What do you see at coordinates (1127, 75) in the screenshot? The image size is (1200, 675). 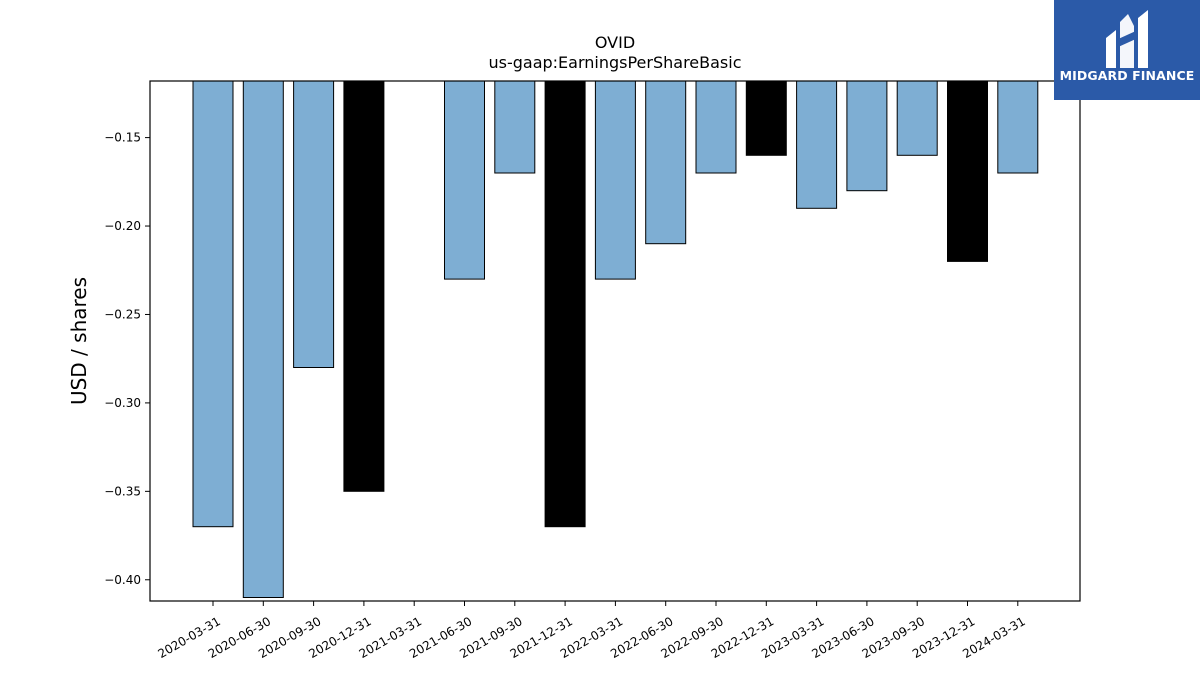 I see `logo-text: MIDGARD FINANCE` at bounding box center [1127, 75].